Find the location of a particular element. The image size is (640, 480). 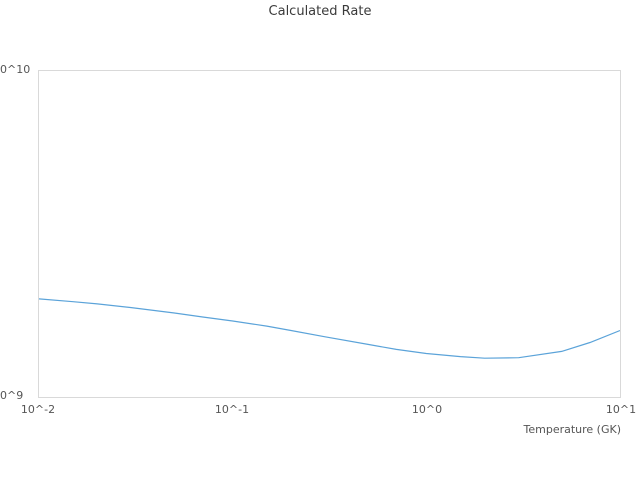

y-tick-label-bottom: 0^9 is located at coordinates (12, 395).